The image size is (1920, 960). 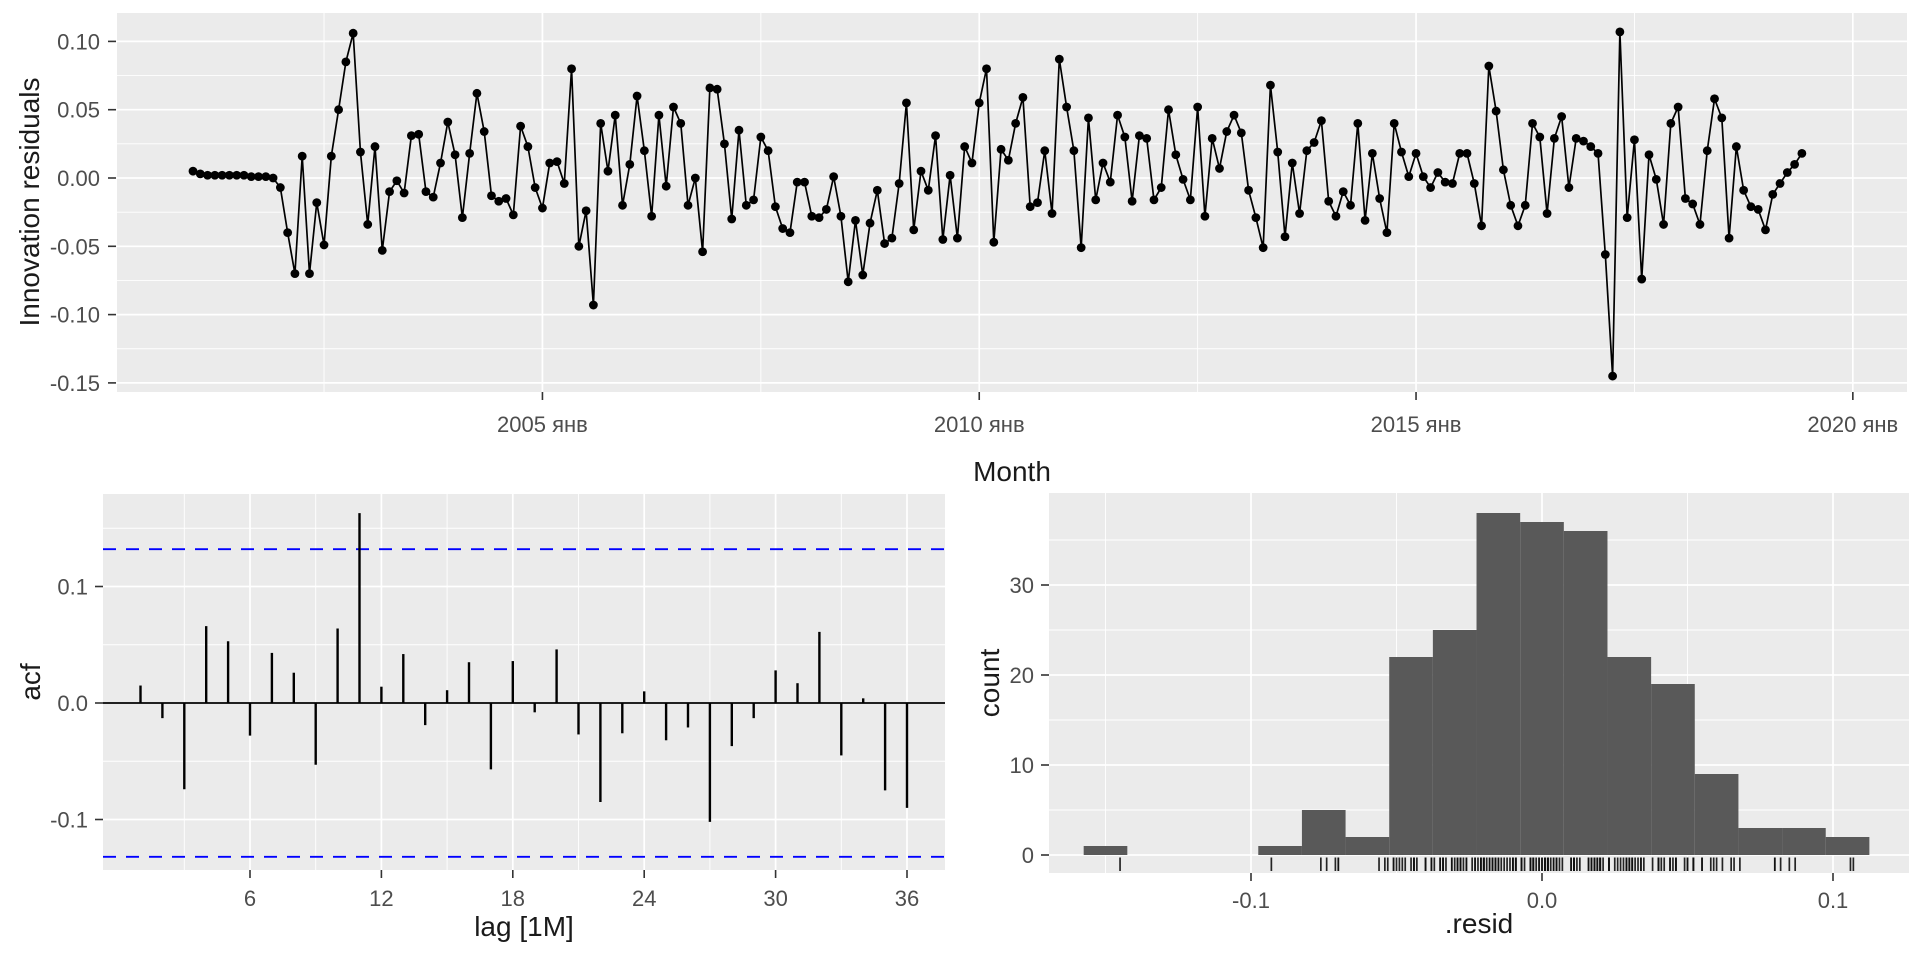 What do you see at coordinates (78, 110) in the screenshot?
I see `svg-text: 0.05` at bounding box center [78, 110].